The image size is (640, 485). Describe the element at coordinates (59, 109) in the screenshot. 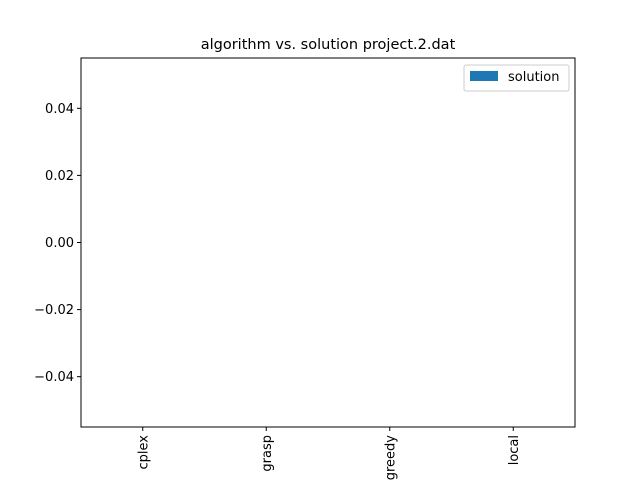

I see `y-tick-label: 0.04` at that location.